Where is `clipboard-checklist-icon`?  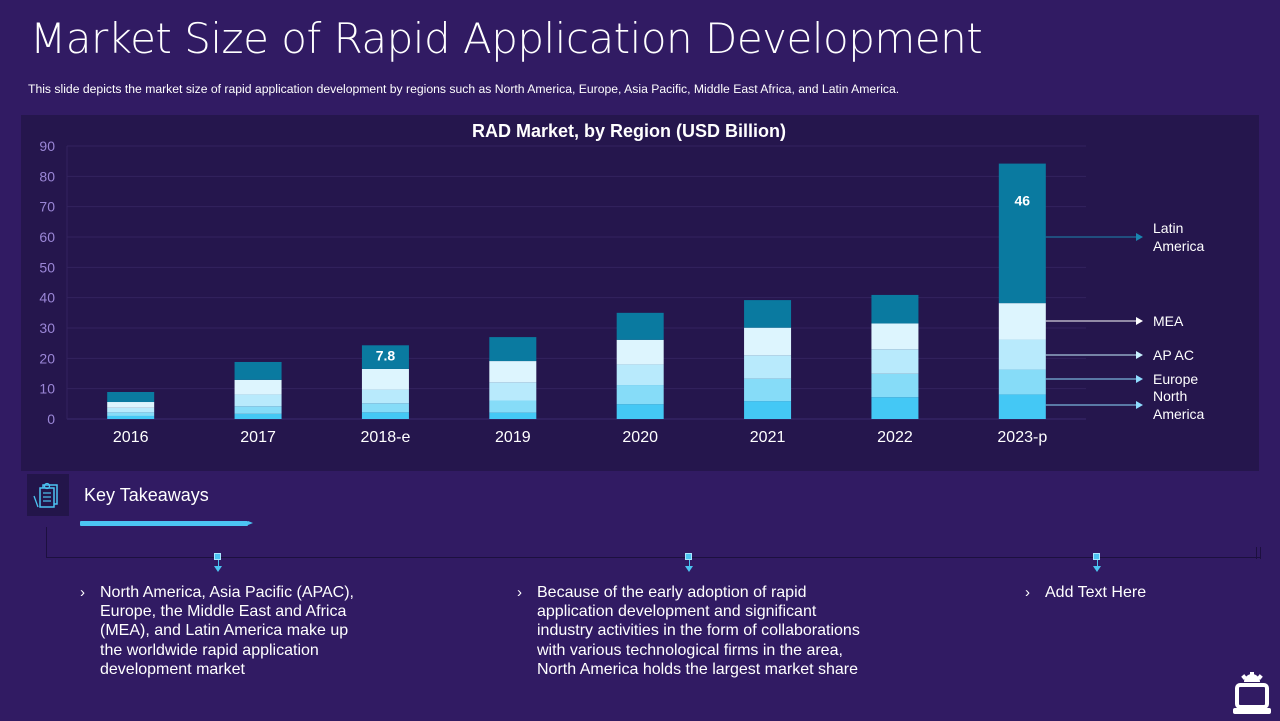 clipboard-checklist-icon is located at coordinates (45, 495).